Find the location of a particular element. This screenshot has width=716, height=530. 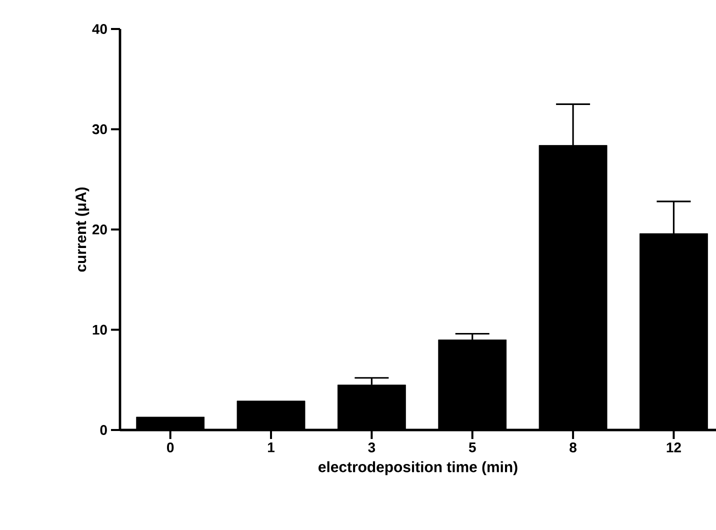

y-axis-title: current (μA) is located at coordinates (82, 229).